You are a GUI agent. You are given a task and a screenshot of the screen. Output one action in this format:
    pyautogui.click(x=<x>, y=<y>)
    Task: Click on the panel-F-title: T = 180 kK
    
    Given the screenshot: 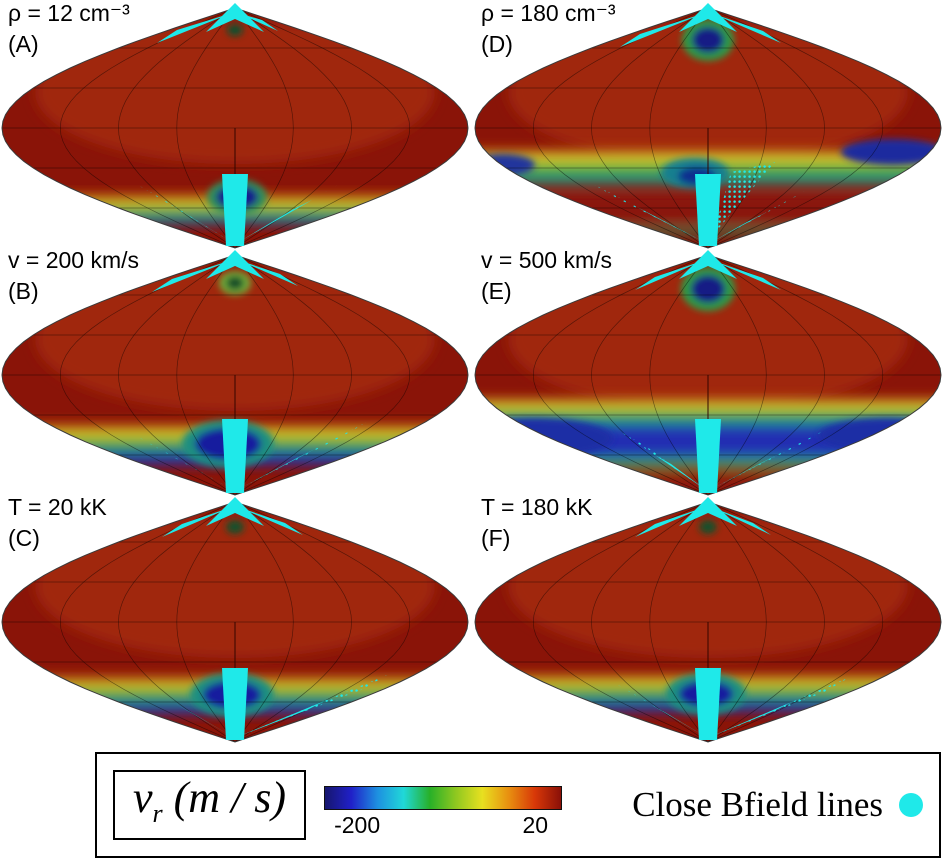 What is the action you would take?
    pyautogui.click(x=537, y=507)
    